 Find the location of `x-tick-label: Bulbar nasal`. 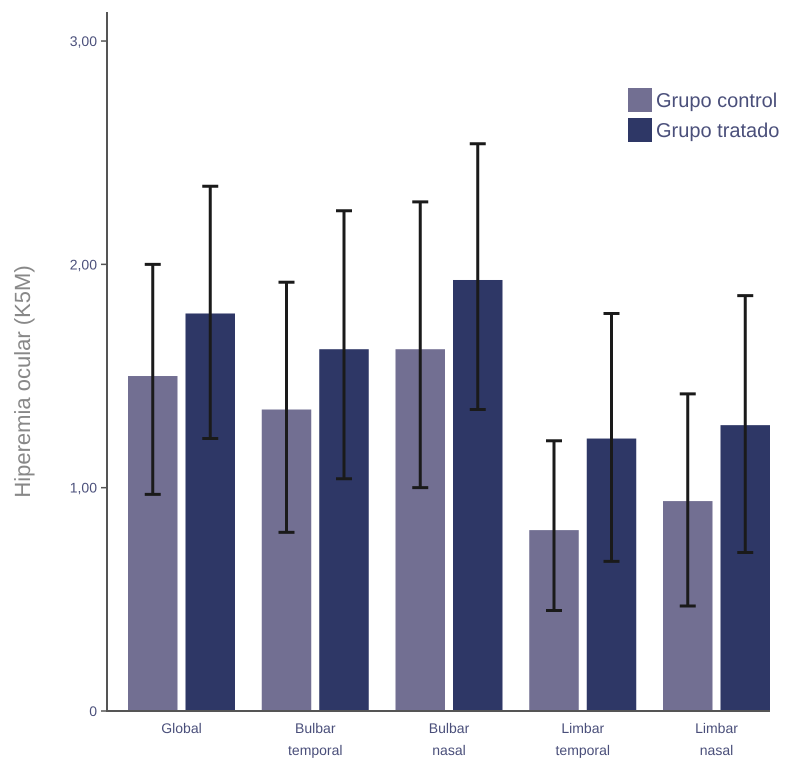

x-tick-label: Bulbar nasal is located at coordinates (449, 739).